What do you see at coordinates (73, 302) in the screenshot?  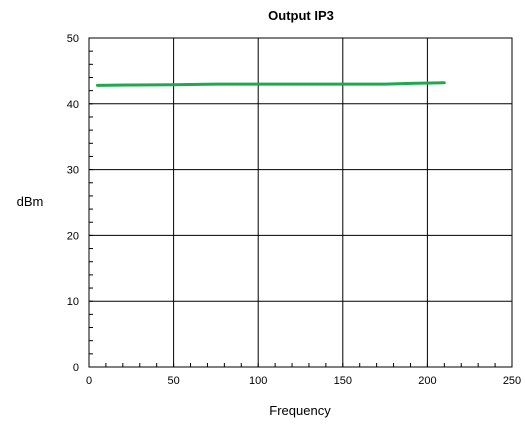 I see `y-tick-label: 10` at bounding box center [73, 302].